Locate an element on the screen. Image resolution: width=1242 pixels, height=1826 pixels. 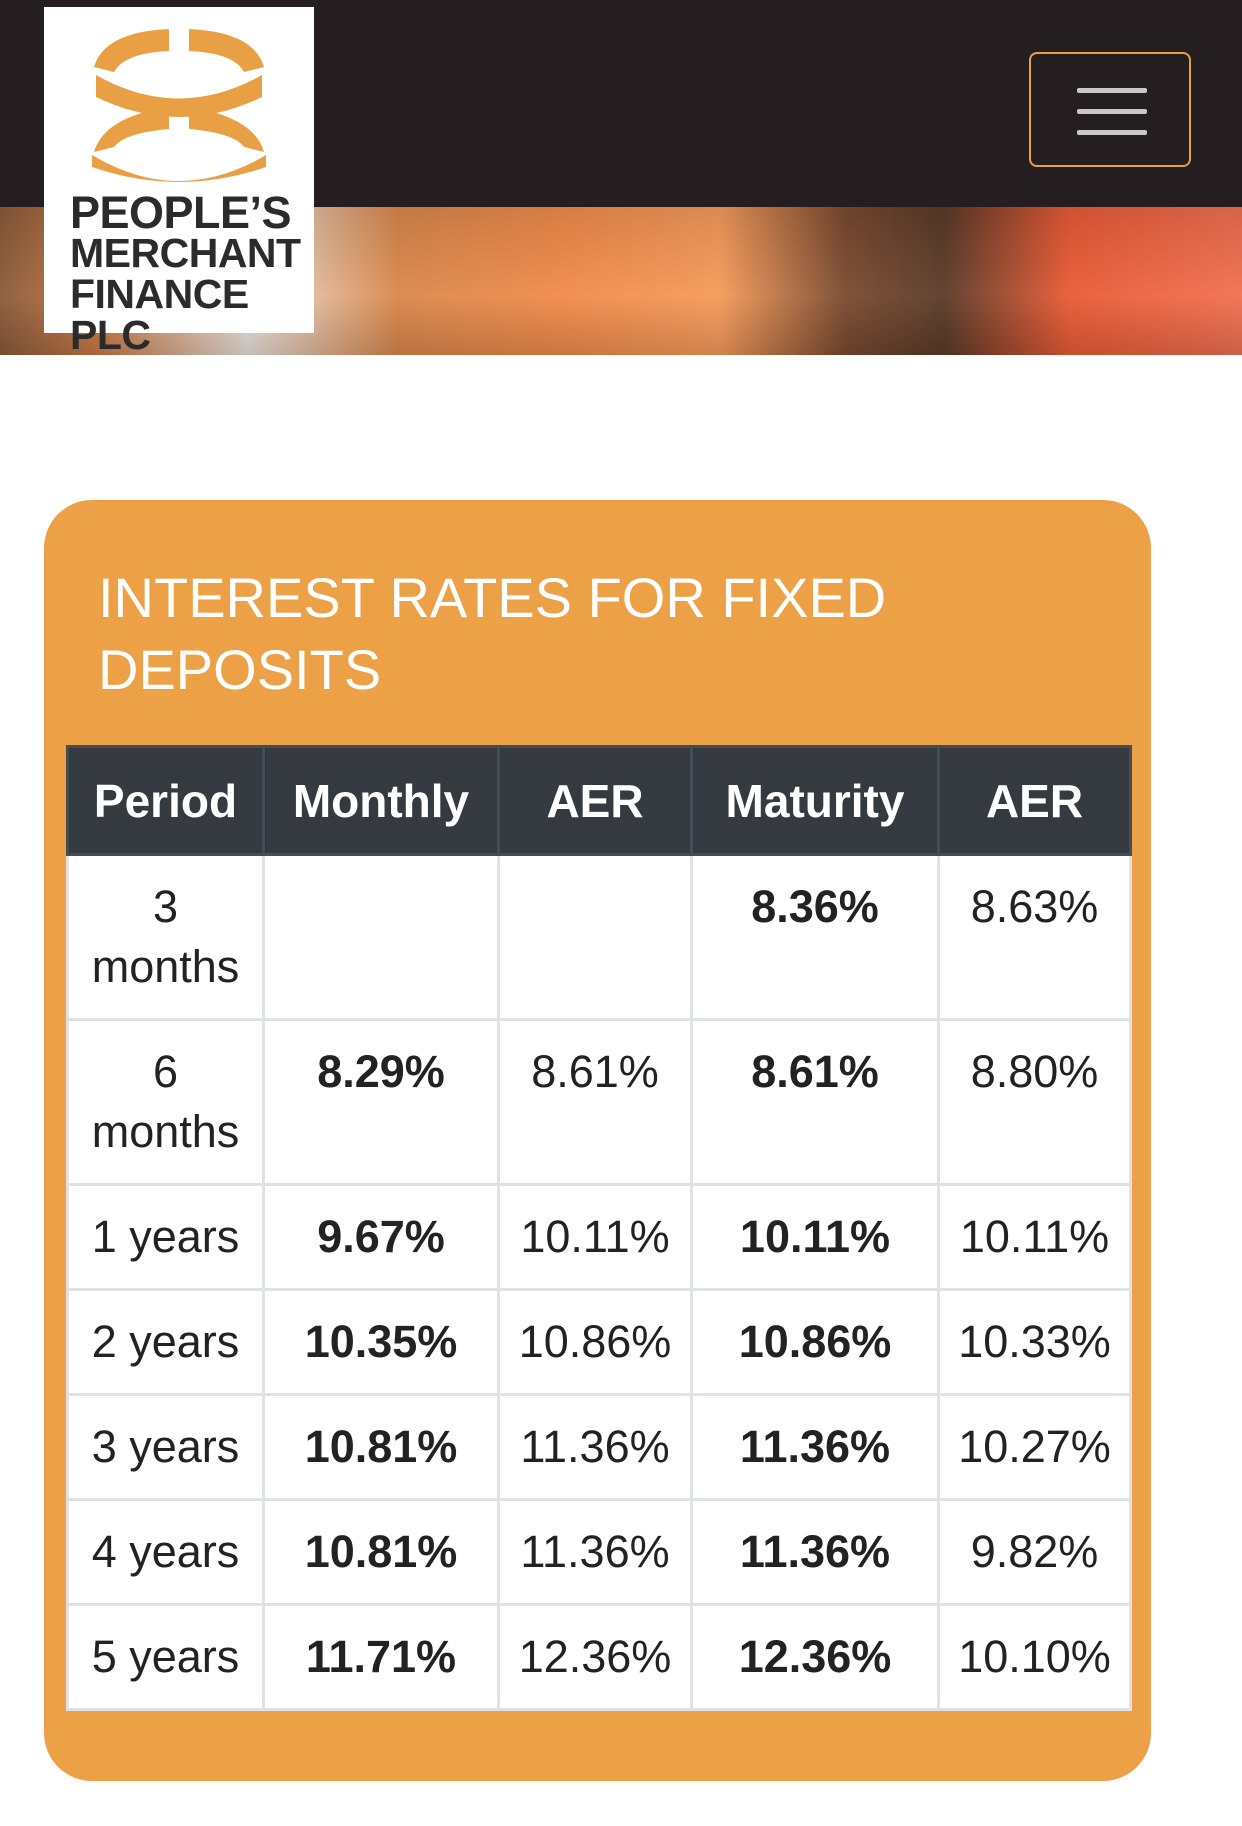
rate-cell: 10.33% is located at coordinates (1034, 1342).